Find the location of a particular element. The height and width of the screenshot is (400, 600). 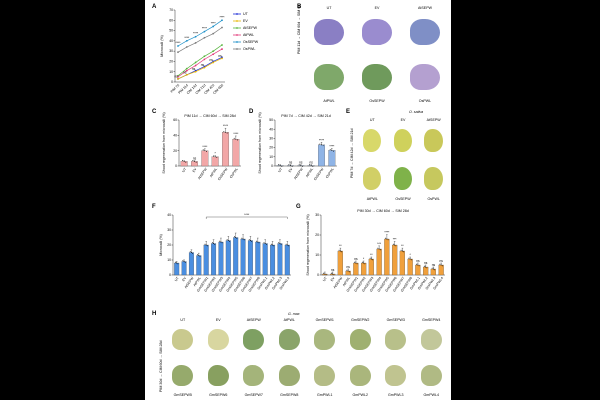

panel-e-label: UT is located at coordinates (372, 120).